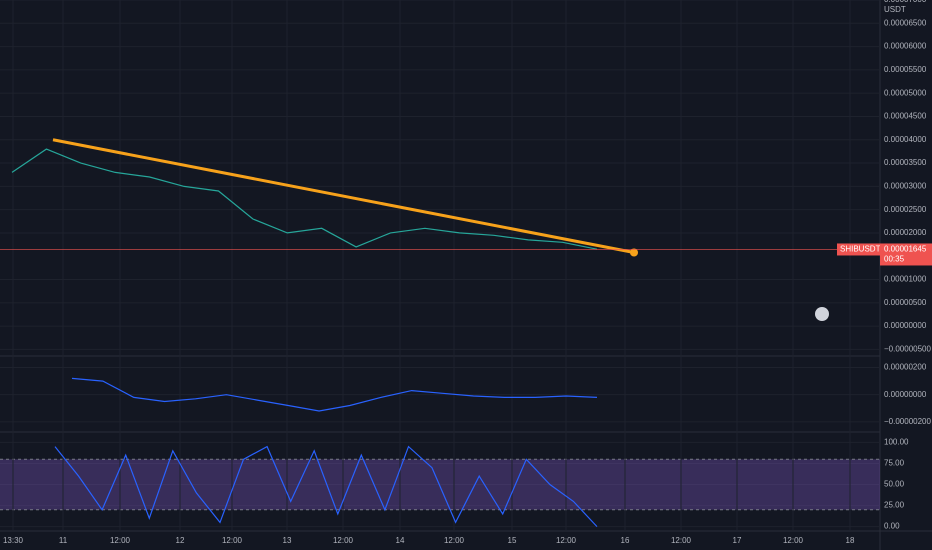 Image resolution: width=932 pixels, height=550 pixels. I want to click on price-line, so click(304, 199).